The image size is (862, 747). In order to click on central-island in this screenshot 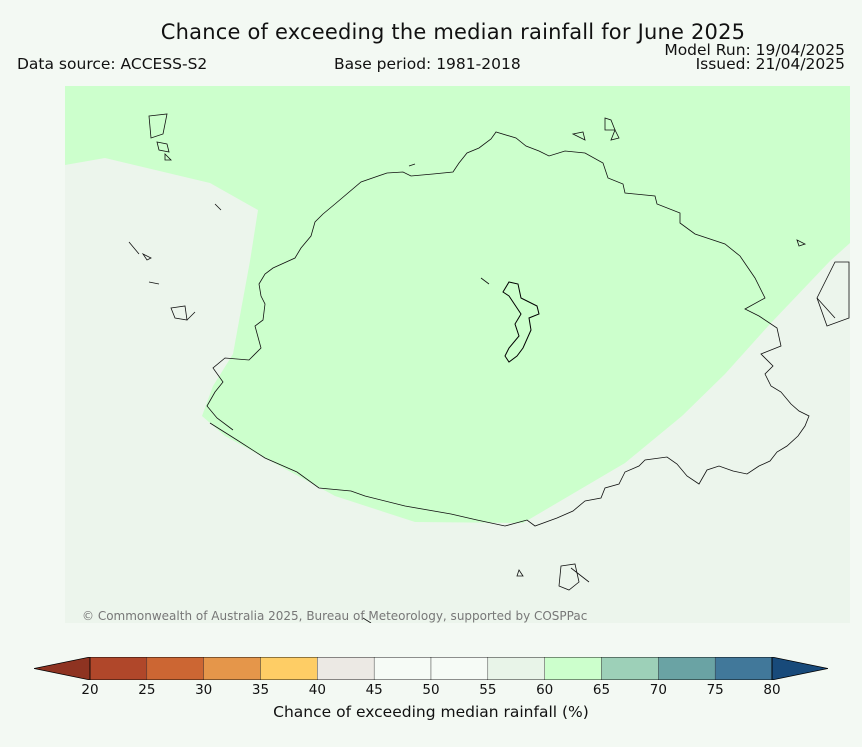, I will do `click(521, 322)`.